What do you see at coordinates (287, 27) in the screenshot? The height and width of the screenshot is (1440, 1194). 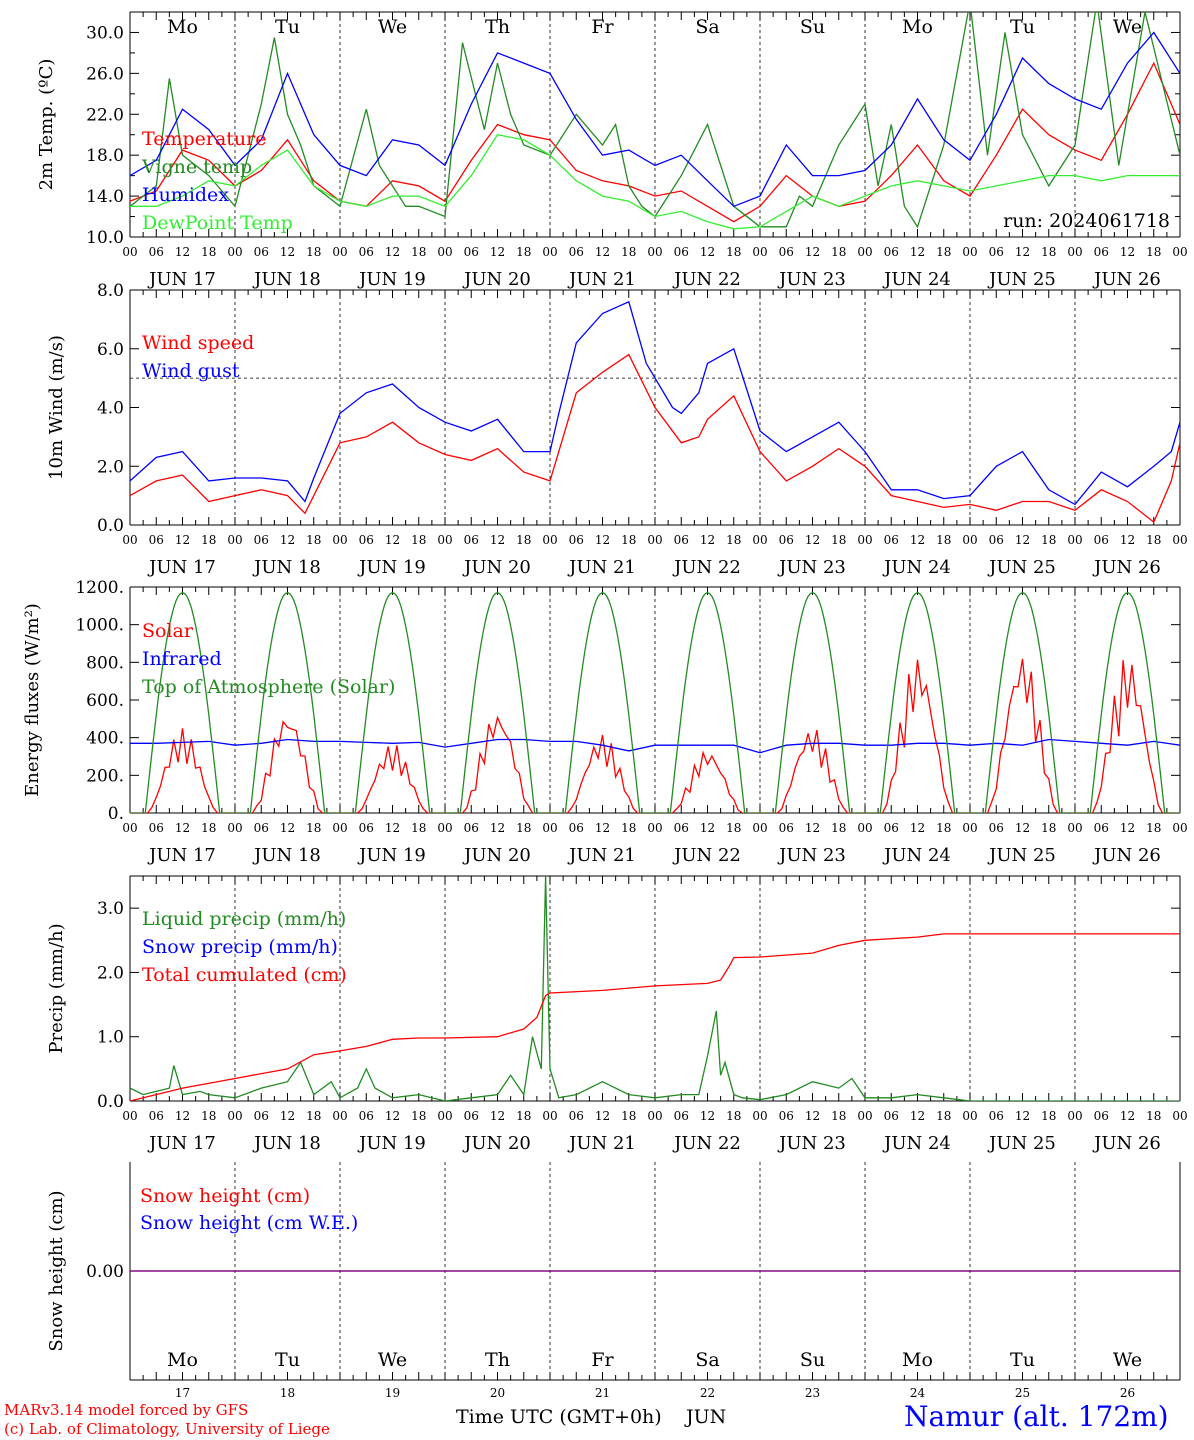 I see `weekday-label-top: Tu` at bounding box center [287, 27].